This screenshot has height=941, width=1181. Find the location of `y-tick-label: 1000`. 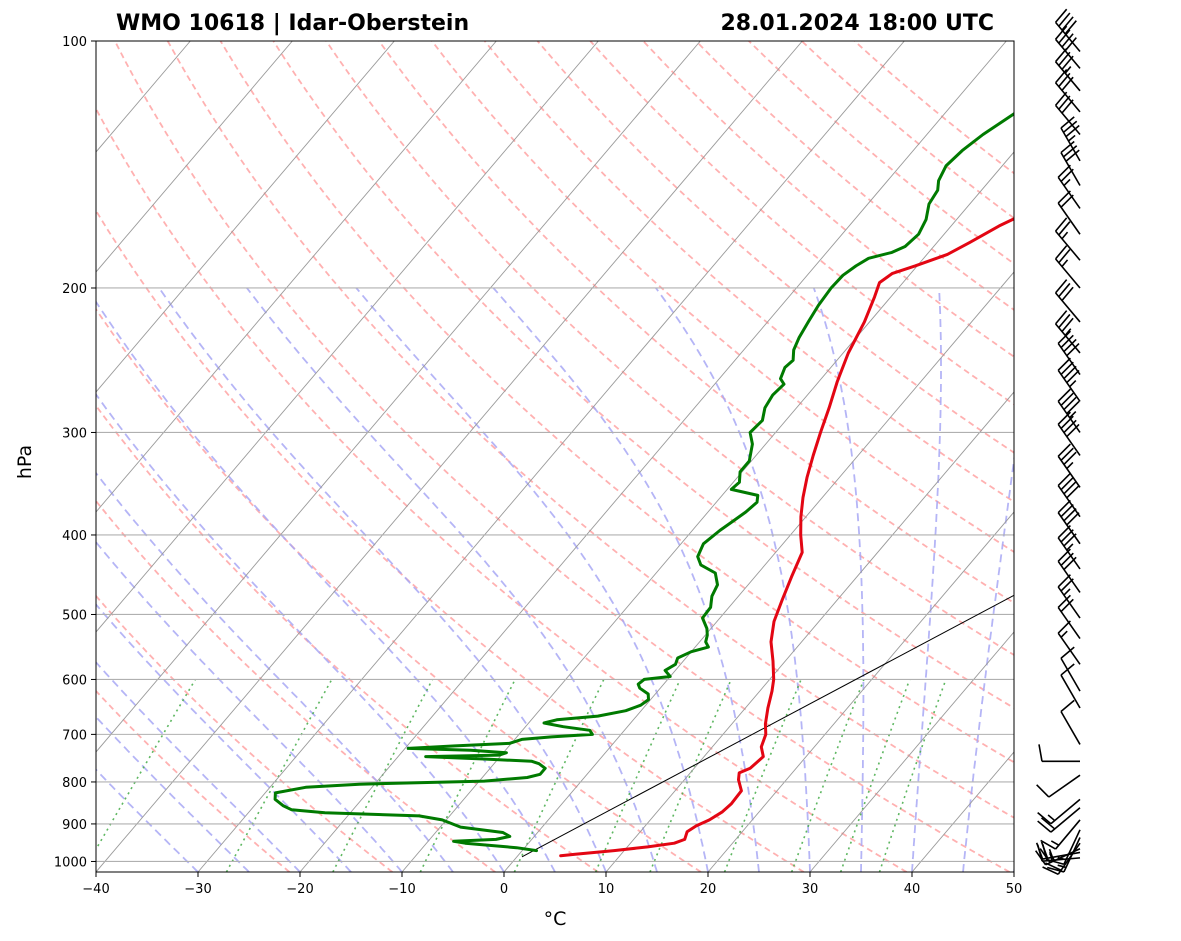

y-tick-label: 1000 is located at coordinates (70, 862).